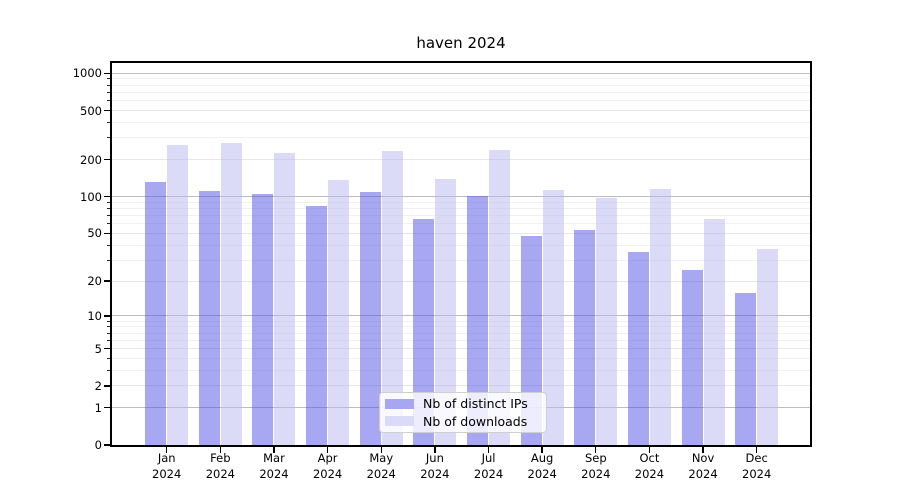  I want to click on legend-label-downloads: Nb of downloads, so click(475, 421).